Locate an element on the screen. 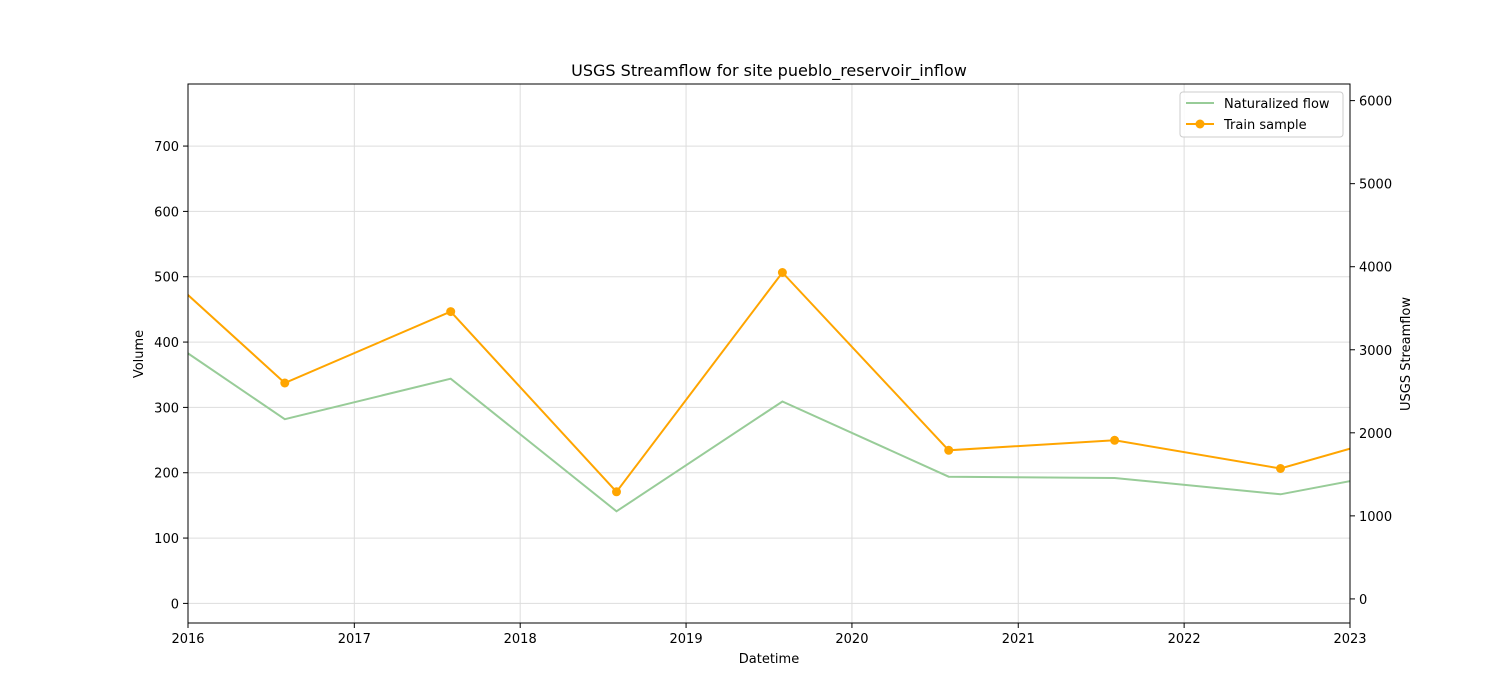 The image size is (1500, 700). y-left-tick-label: 400 is located at coordinates (166, 343).